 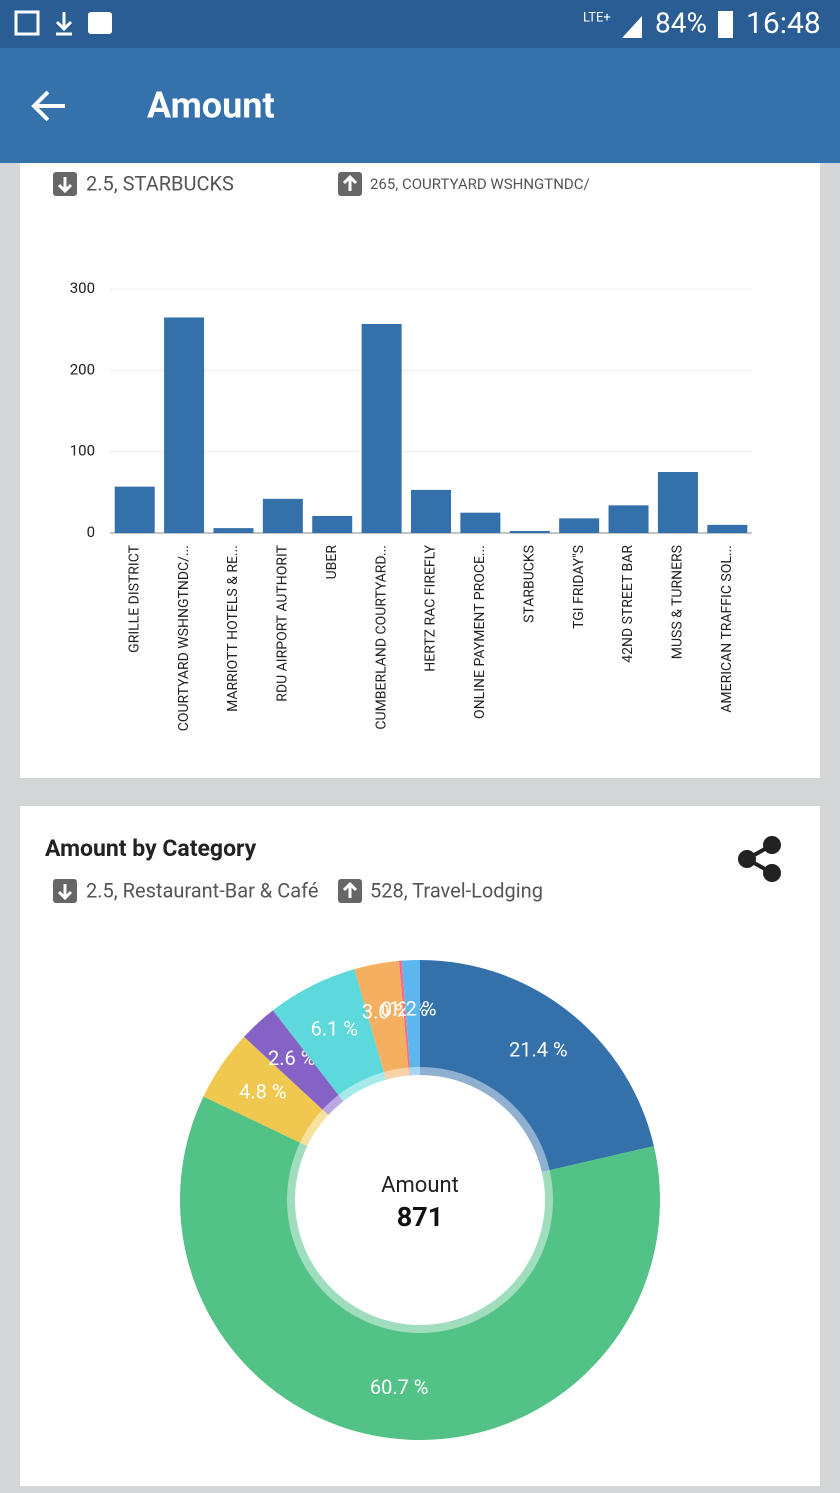 I want to click on battery-icon, so click(x=725, y=24).